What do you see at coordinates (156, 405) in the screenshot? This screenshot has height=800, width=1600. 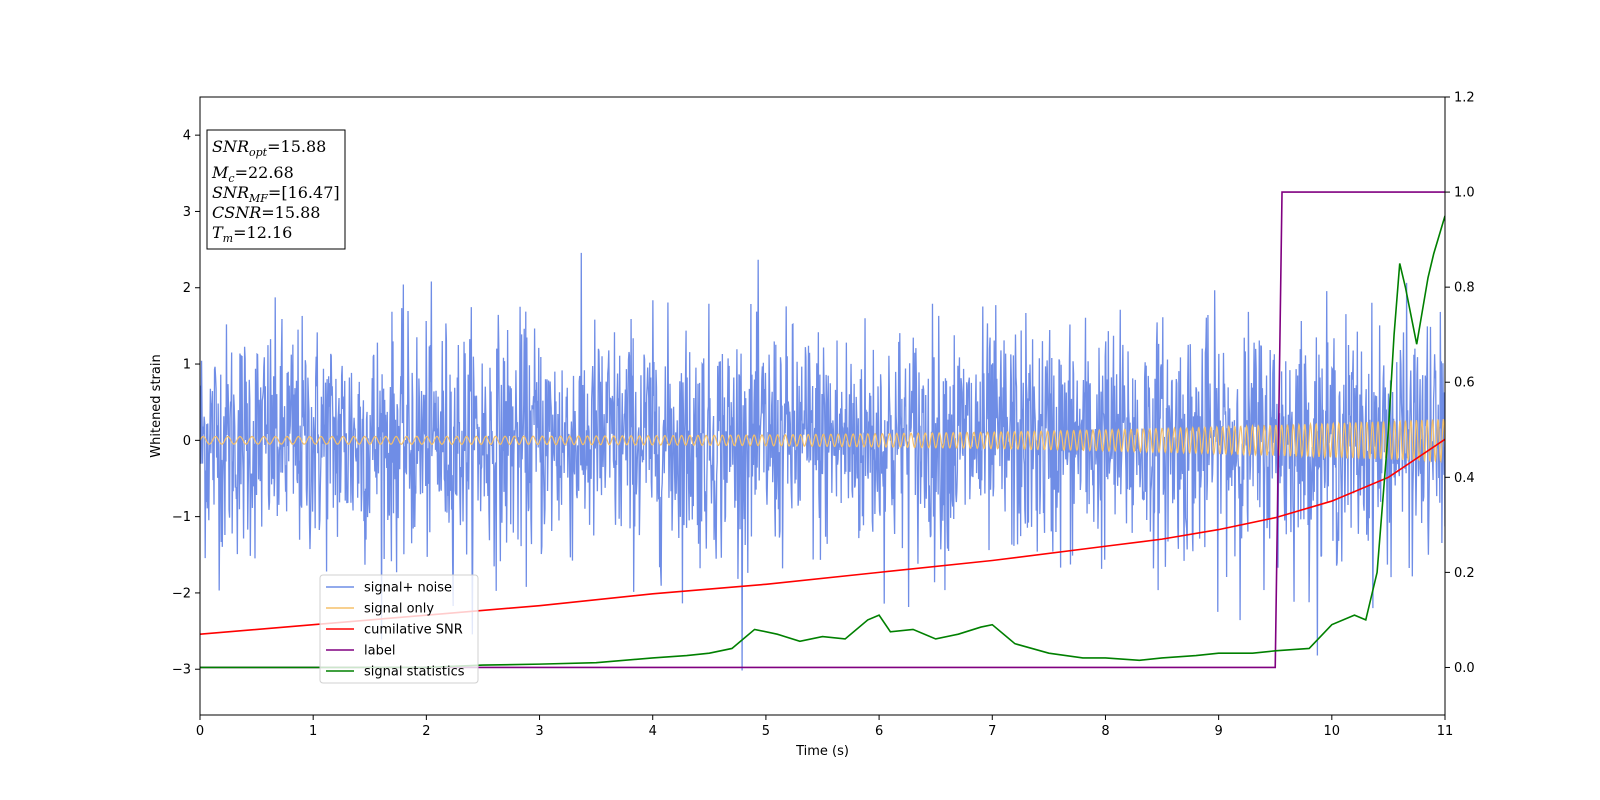 I see `y-axis-label: Whitened strain` at bounding box center [156, 405].